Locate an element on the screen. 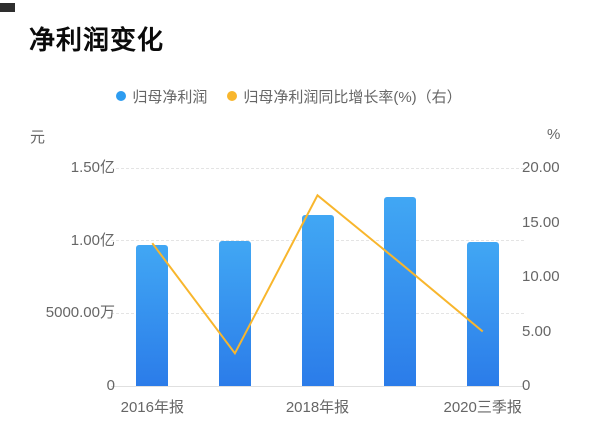  x-axis-label: 2020三季报 is located at coordinates (482, 407).